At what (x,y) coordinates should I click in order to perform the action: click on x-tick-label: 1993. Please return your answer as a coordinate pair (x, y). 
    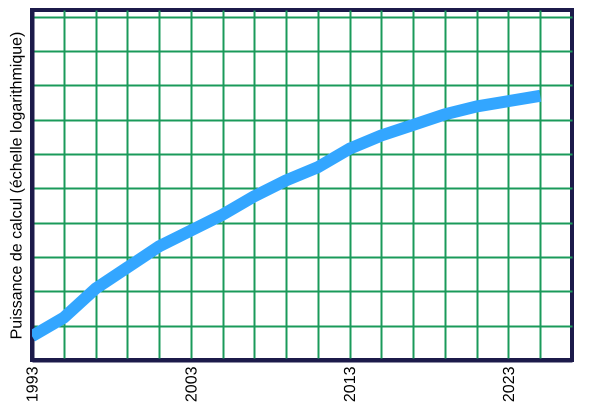
    Looking at the image, I should click on (33, 384).